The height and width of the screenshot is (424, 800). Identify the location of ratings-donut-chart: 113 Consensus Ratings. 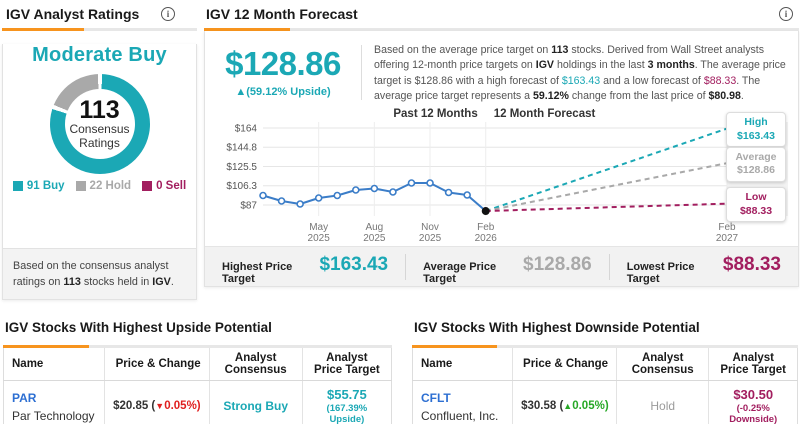
(99, 124).